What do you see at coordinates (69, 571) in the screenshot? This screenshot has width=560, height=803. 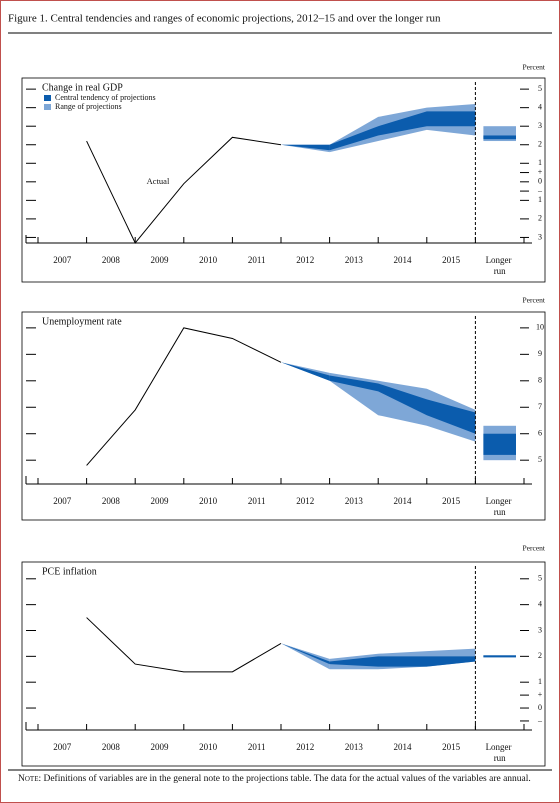 I see `panel-title: PCE inflation` at bounding box center [69, 571].